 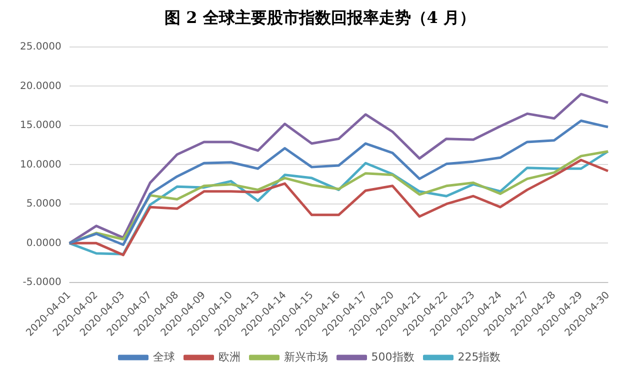 I want to click on y-tick-label: -5.0000, so click(x=42, y=282).